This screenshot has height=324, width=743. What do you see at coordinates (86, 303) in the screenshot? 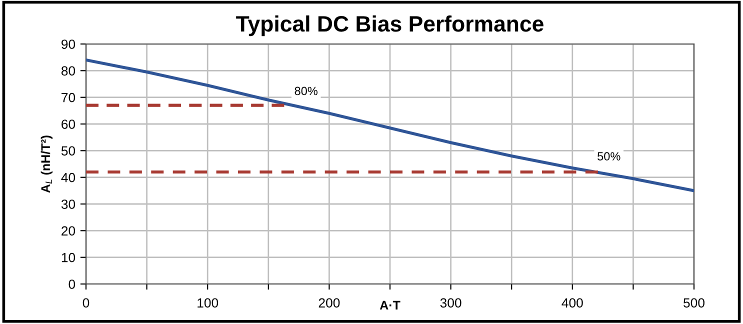
I see `x-tick-label: 0` at bounding box center [86, 303].